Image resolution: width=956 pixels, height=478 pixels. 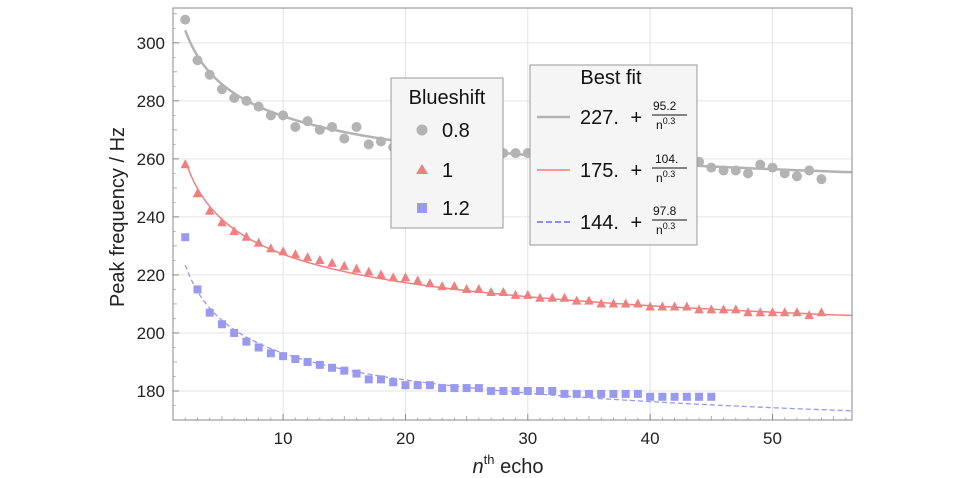 I want to click on legend-entry-0.8: 0.8, so click(x=443, y=131).